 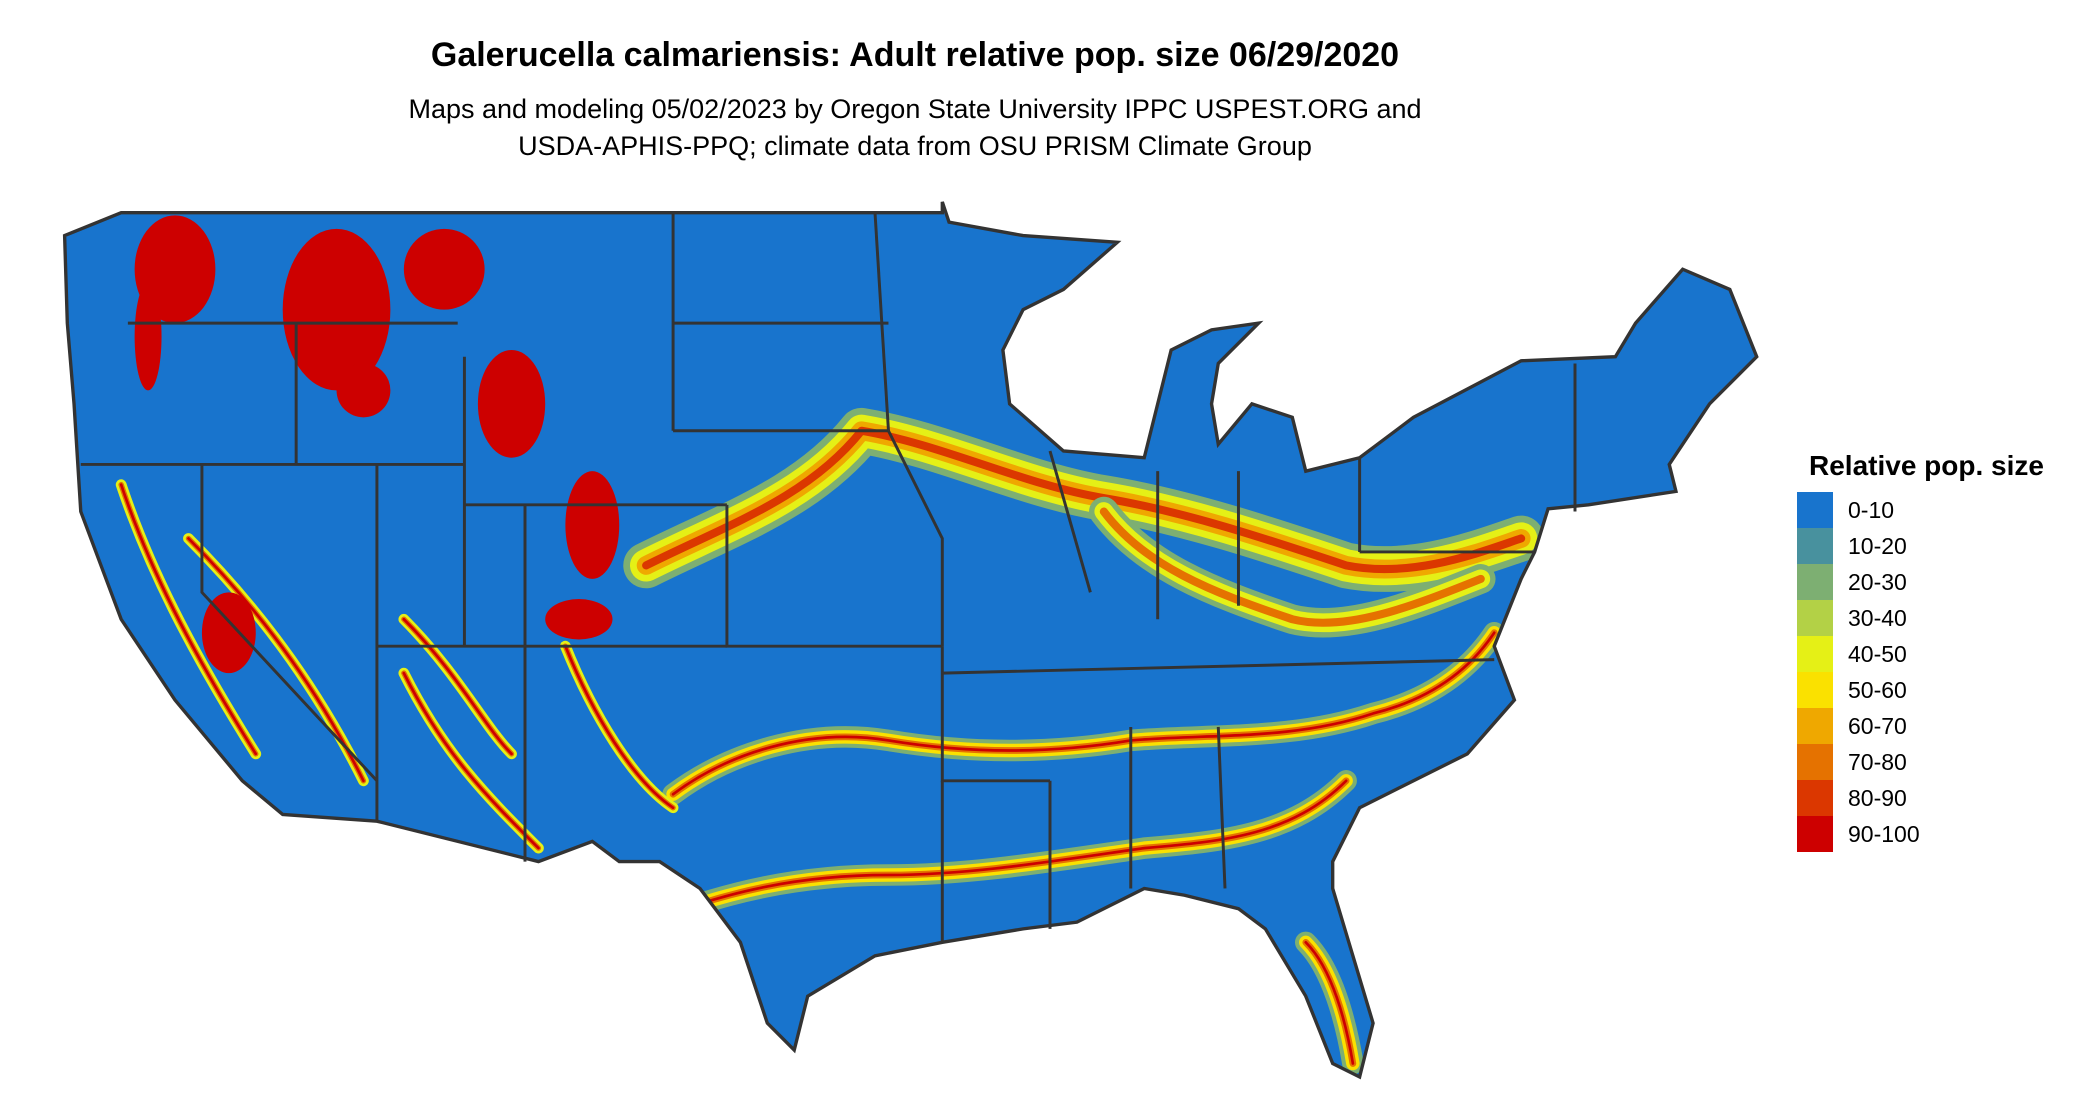 What do you see at coordinates (1920, 690) in the screenshot?
I see `legend-item: 50-60` at bounding box center [1920, 690].